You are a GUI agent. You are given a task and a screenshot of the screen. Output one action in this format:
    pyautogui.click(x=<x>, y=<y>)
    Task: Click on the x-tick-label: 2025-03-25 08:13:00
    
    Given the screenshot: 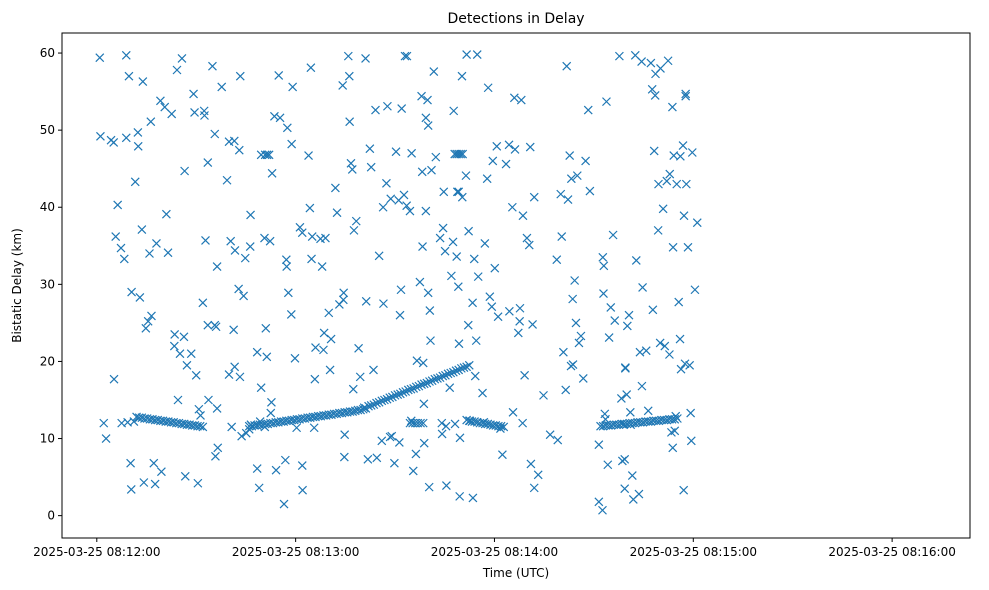 What is the action you would take?
    pyautogui.click(x=295, y=552)
    